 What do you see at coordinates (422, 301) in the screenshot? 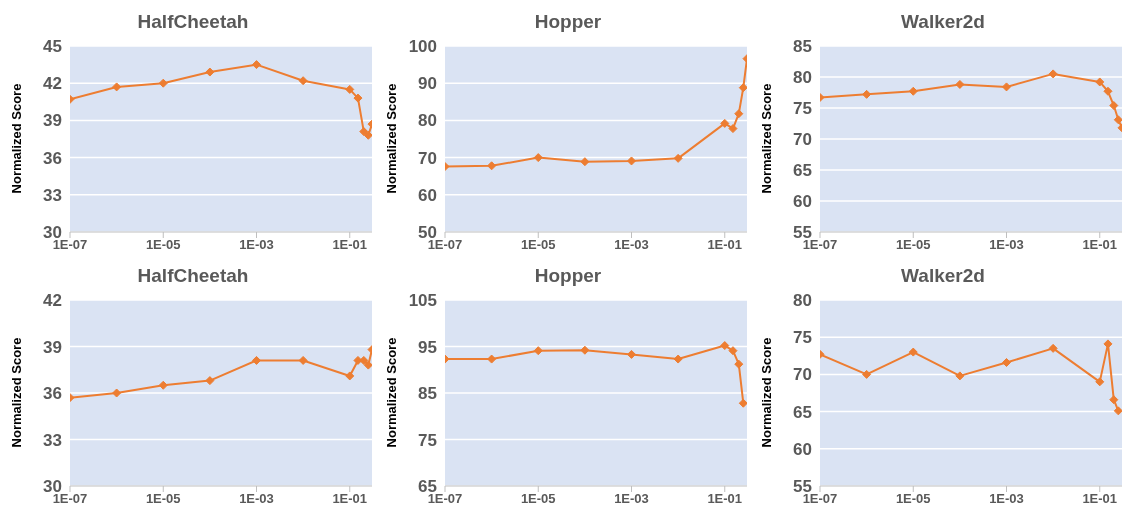
I see `y-tick-label: 105` at bounding box center [422, 301].